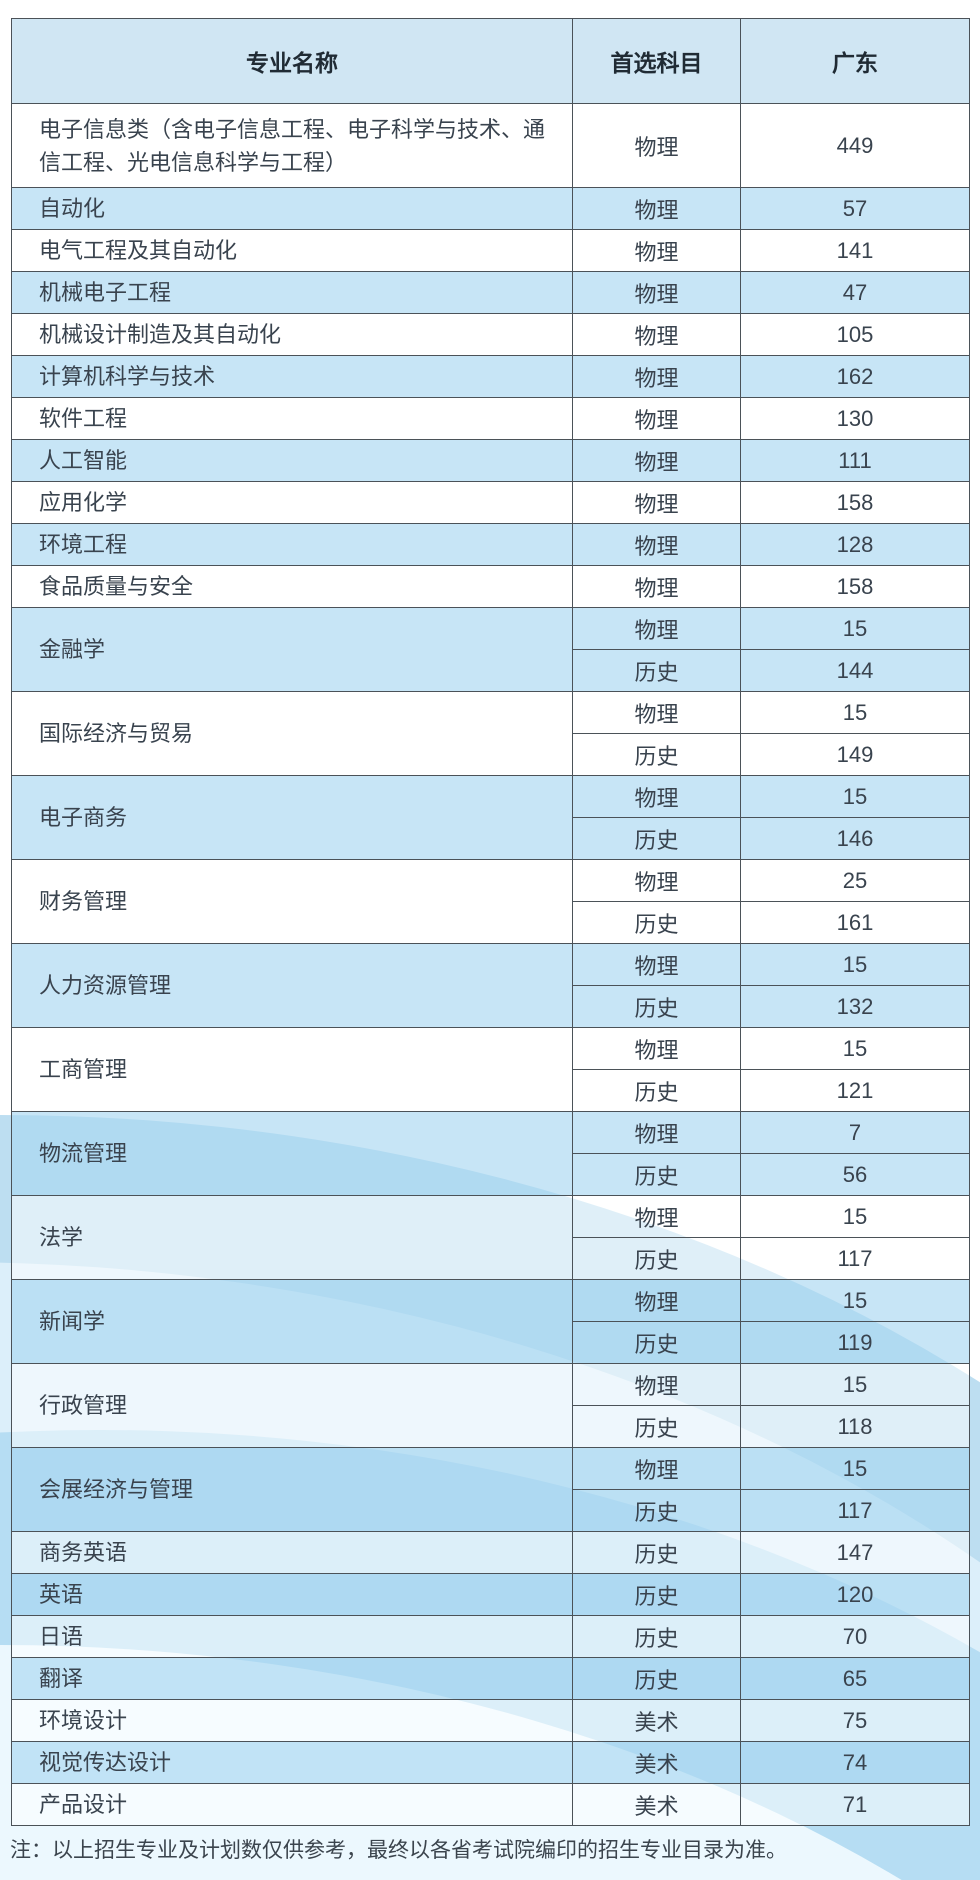  Describe the element at coordinates (855, 838) in the screenshot. I see `guangdong-plan-cell: 146` at that location.